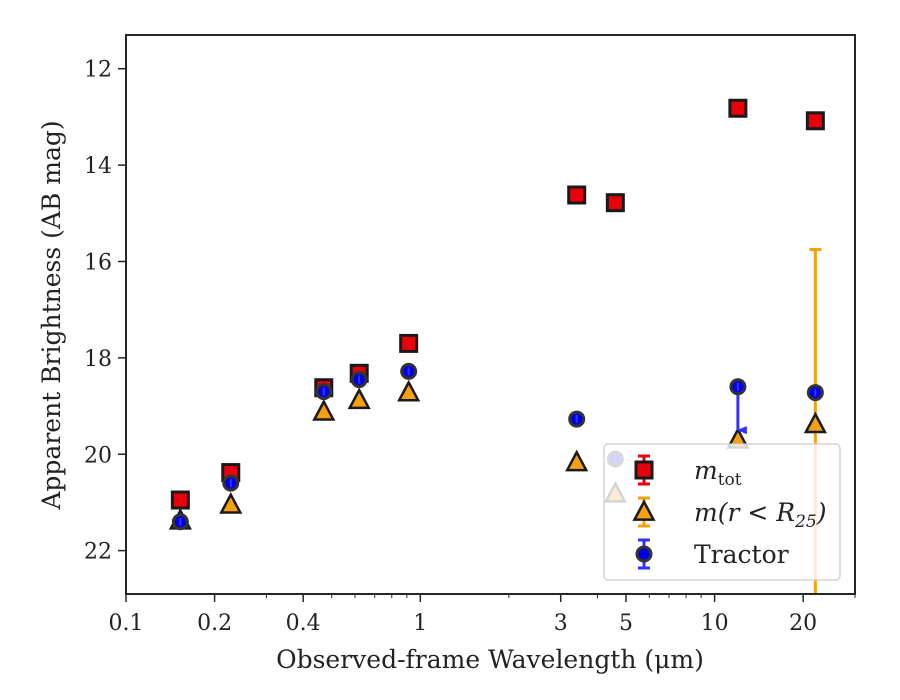 This screenshot has width=900, height=700. I want to click on legend: mtot m(r < R25) Tractor, so click(722, 512).